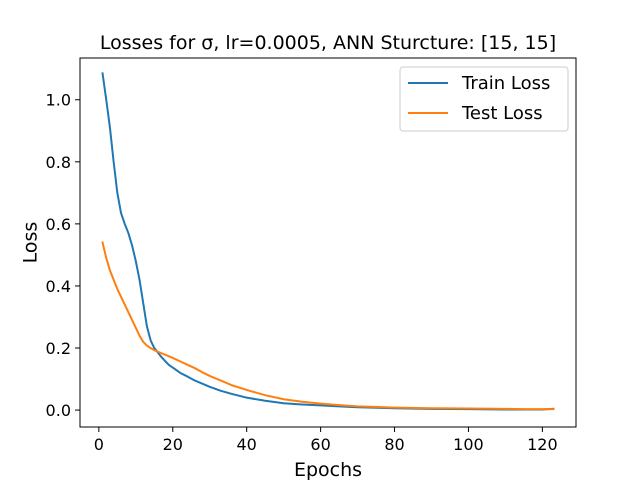  I want to click on legend-label: Test Loss, so click(502, 113).